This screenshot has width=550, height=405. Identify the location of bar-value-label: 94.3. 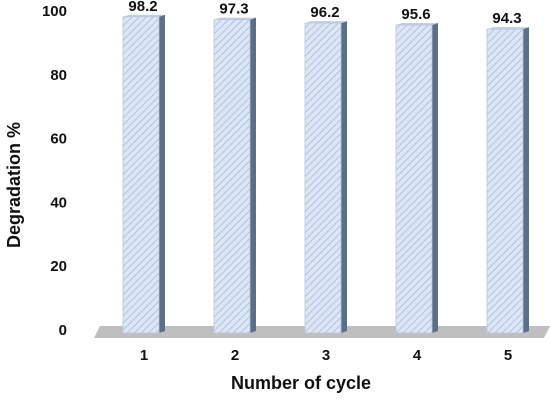
(506, 18).